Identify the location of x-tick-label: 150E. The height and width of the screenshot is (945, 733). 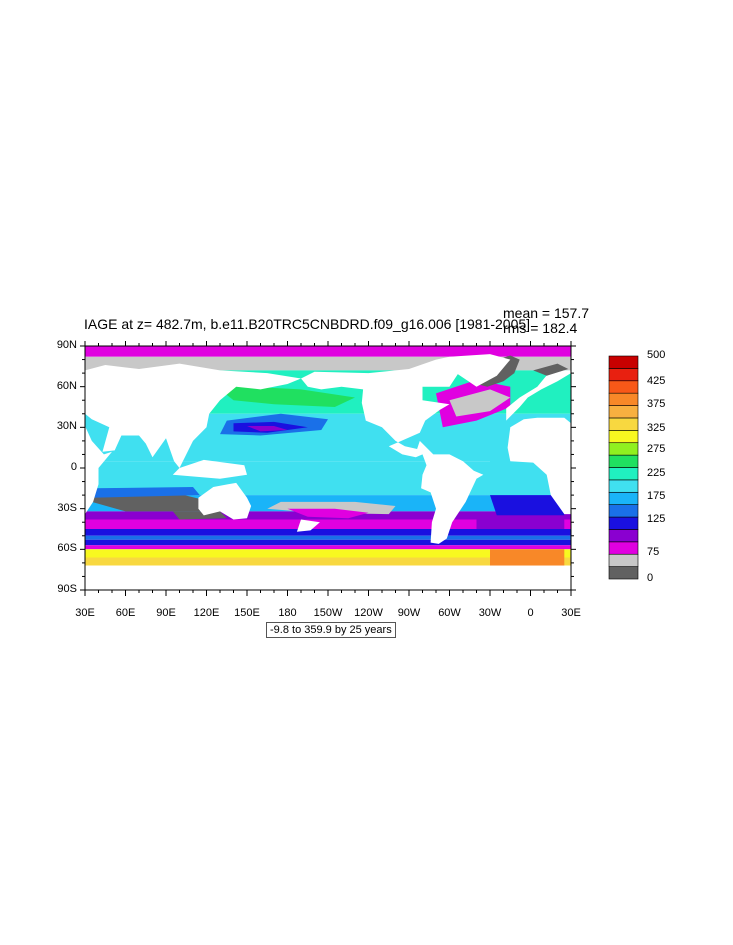
(247, 613).